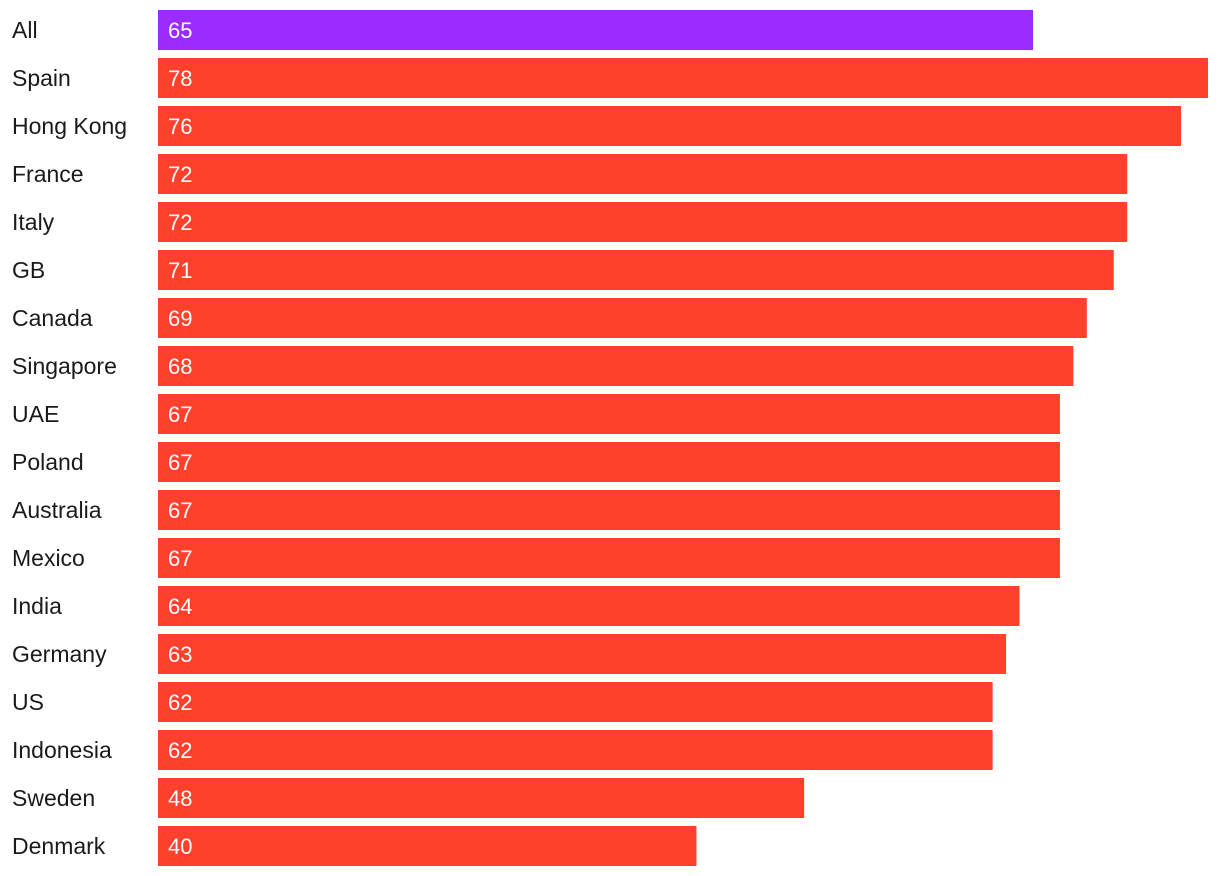 Image resolution: width=1220 pixels, height=876 pixels. What do you see at coordinates (589, 606) in the screenshot?
I see `bar-india` at bounding box center [589, 606].